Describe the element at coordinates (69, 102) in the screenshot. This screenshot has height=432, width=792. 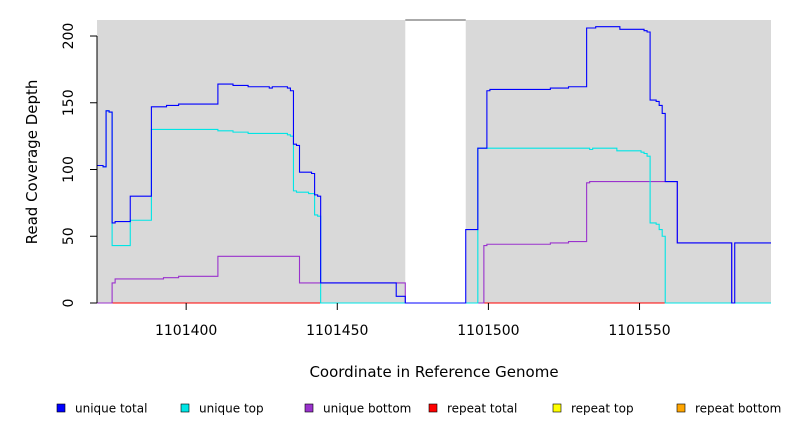
I see `y-tick-label: 150` at that location.